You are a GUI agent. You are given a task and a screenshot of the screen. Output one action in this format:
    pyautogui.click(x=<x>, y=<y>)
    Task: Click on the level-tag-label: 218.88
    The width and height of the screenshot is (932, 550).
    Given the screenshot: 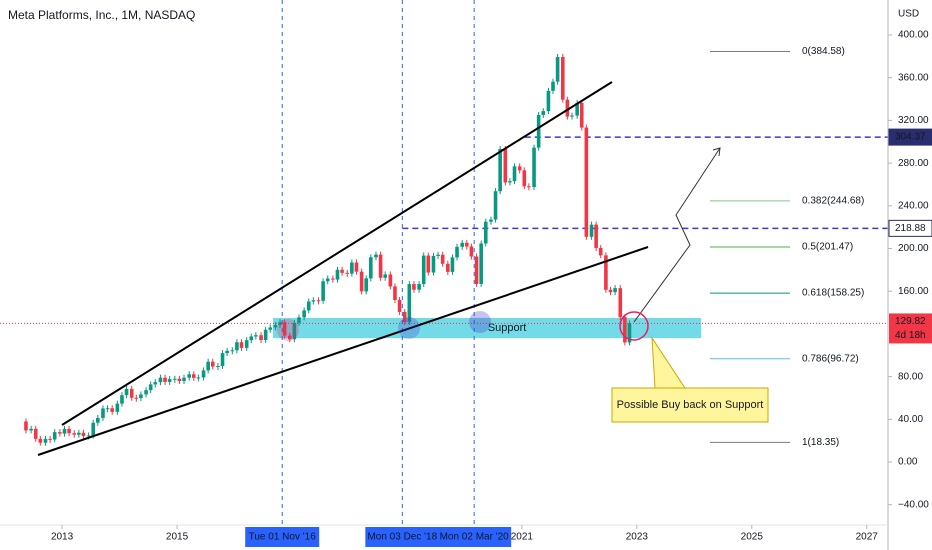 What is the action you would take?
    pyautogui.click(x=910, y=228)
    